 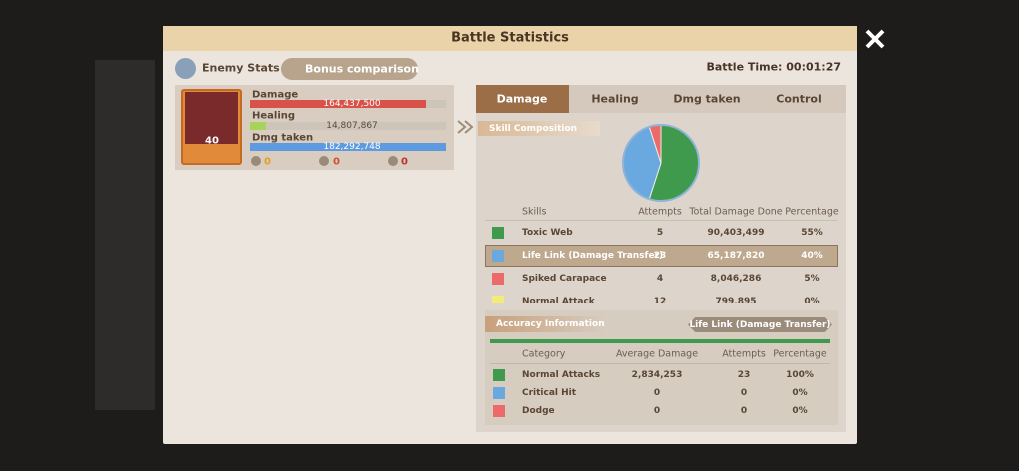 What do you see at coordinates (799, 99) in the screenshot?
I see `tab: Control` at bounding box center [799, 99].